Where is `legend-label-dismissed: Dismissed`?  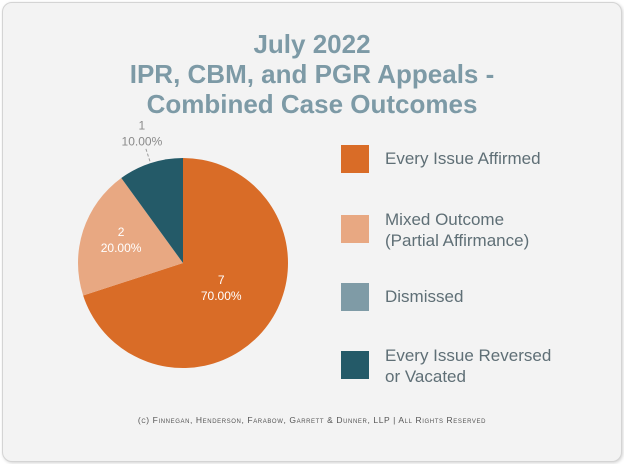
legend-label-dismissed: Dismissed is located at coordinates (424, 296).